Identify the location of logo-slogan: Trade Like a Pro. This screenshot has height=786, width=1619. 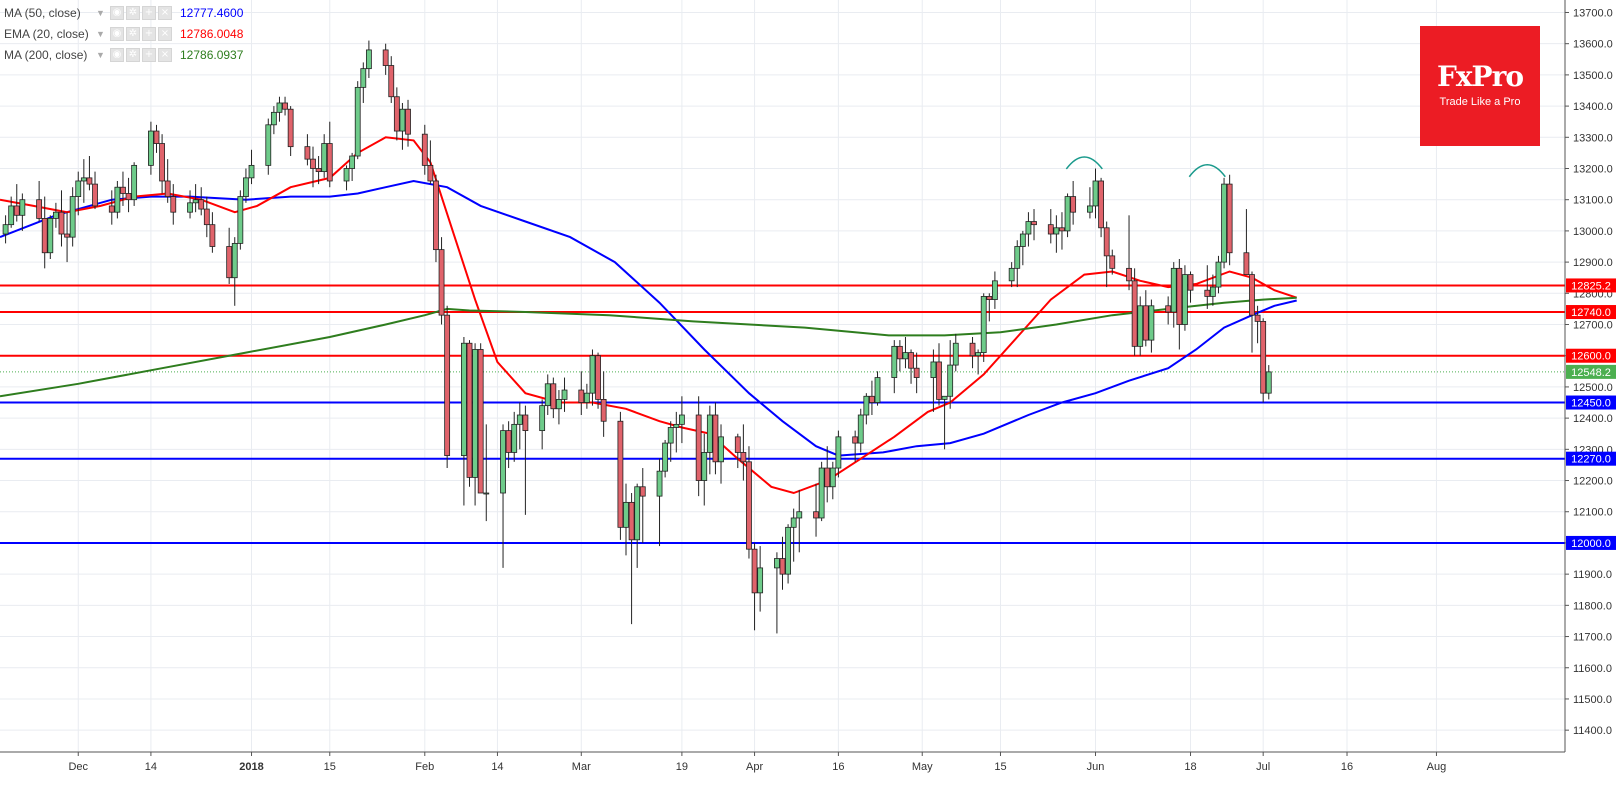
(1480, 102).